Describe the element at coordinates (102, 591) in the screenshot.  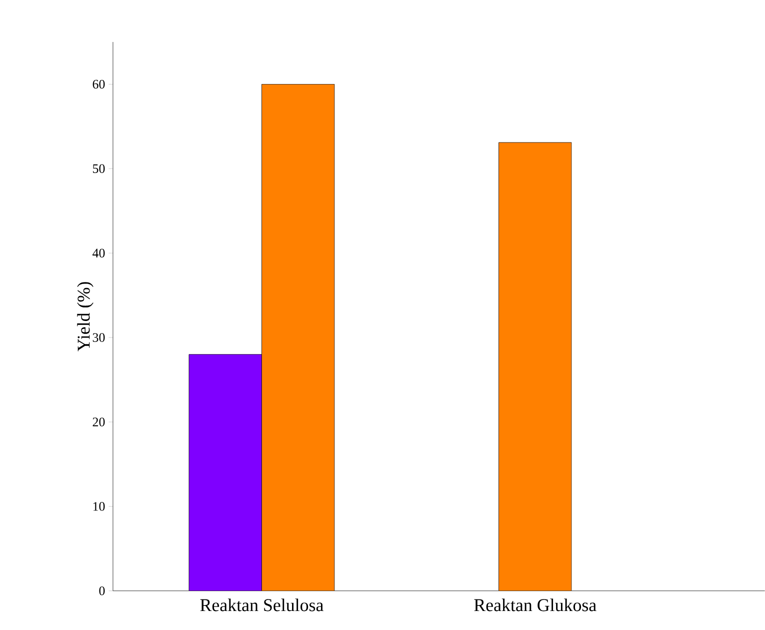
I see `y-tick-label: 0` at that location.